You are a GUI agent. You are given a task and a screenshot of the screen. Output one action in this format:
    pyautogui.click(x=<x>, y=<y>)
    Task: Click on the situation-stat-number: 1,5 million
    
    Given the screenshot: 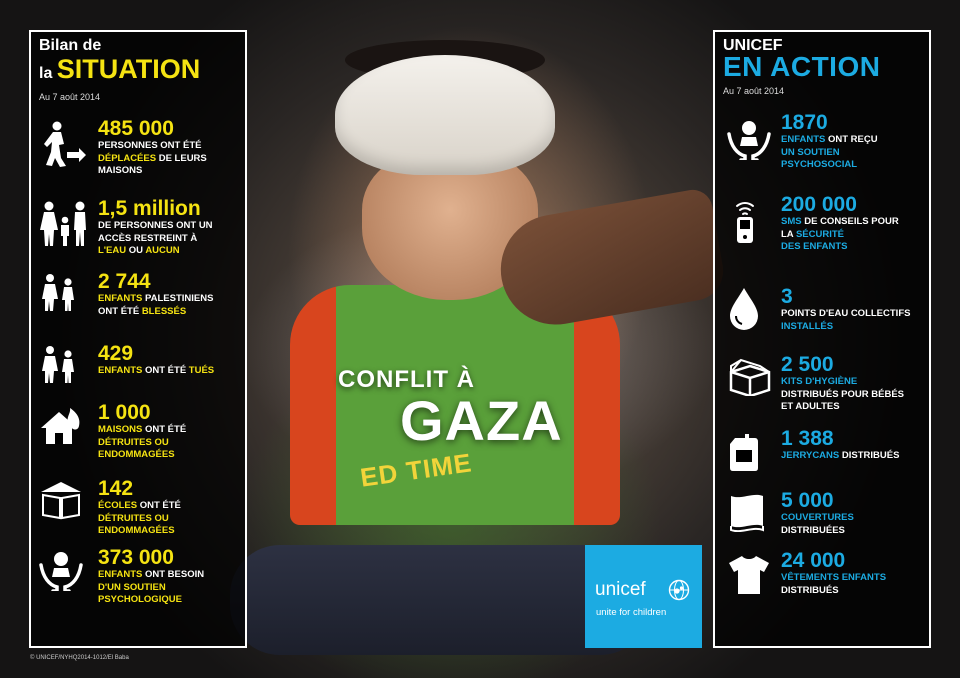 What is the action you would take?
    pyautogui.click(x=149, y=208)
    